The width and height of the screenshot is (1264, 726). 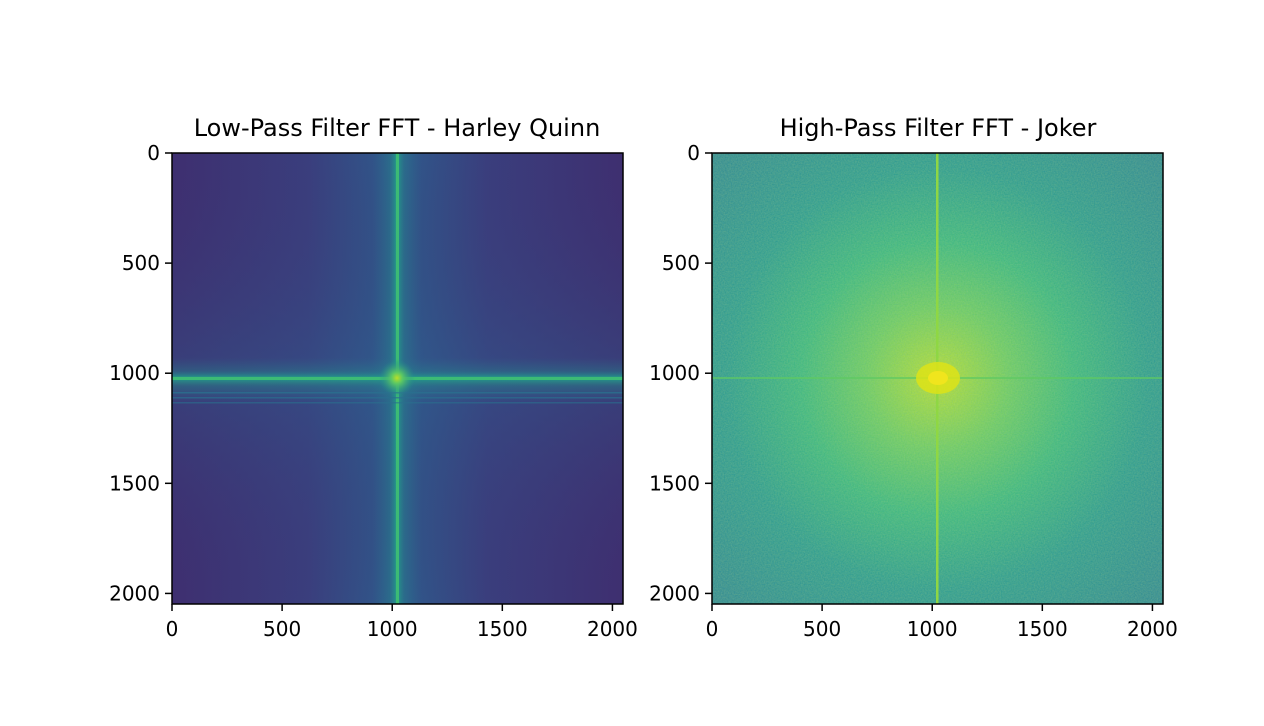 What do you see at coordinates (141, 263) in the screenshot?
I see `low-pass-y-tick-label: 500` at bounding box center [141, 263].